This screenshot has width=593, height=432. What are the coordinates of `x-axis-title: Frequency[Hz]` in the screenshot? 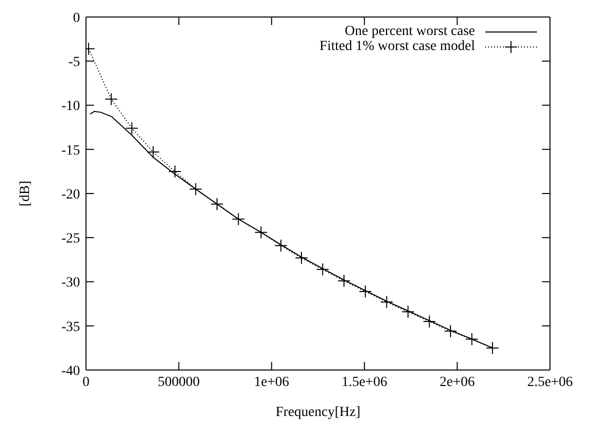 It's located at (318, 412).